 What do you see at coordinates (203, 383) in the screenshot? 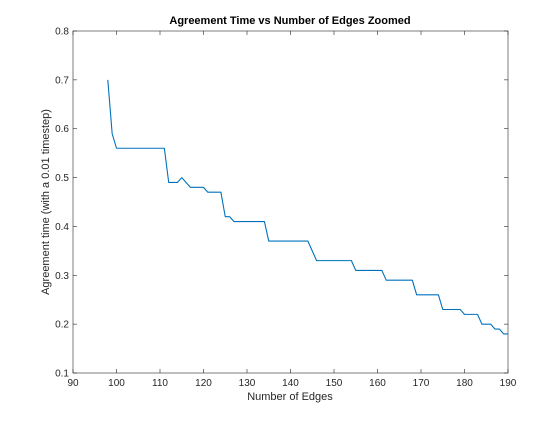
I see `x-tick-label: 120` at bounding box center [203, 383].